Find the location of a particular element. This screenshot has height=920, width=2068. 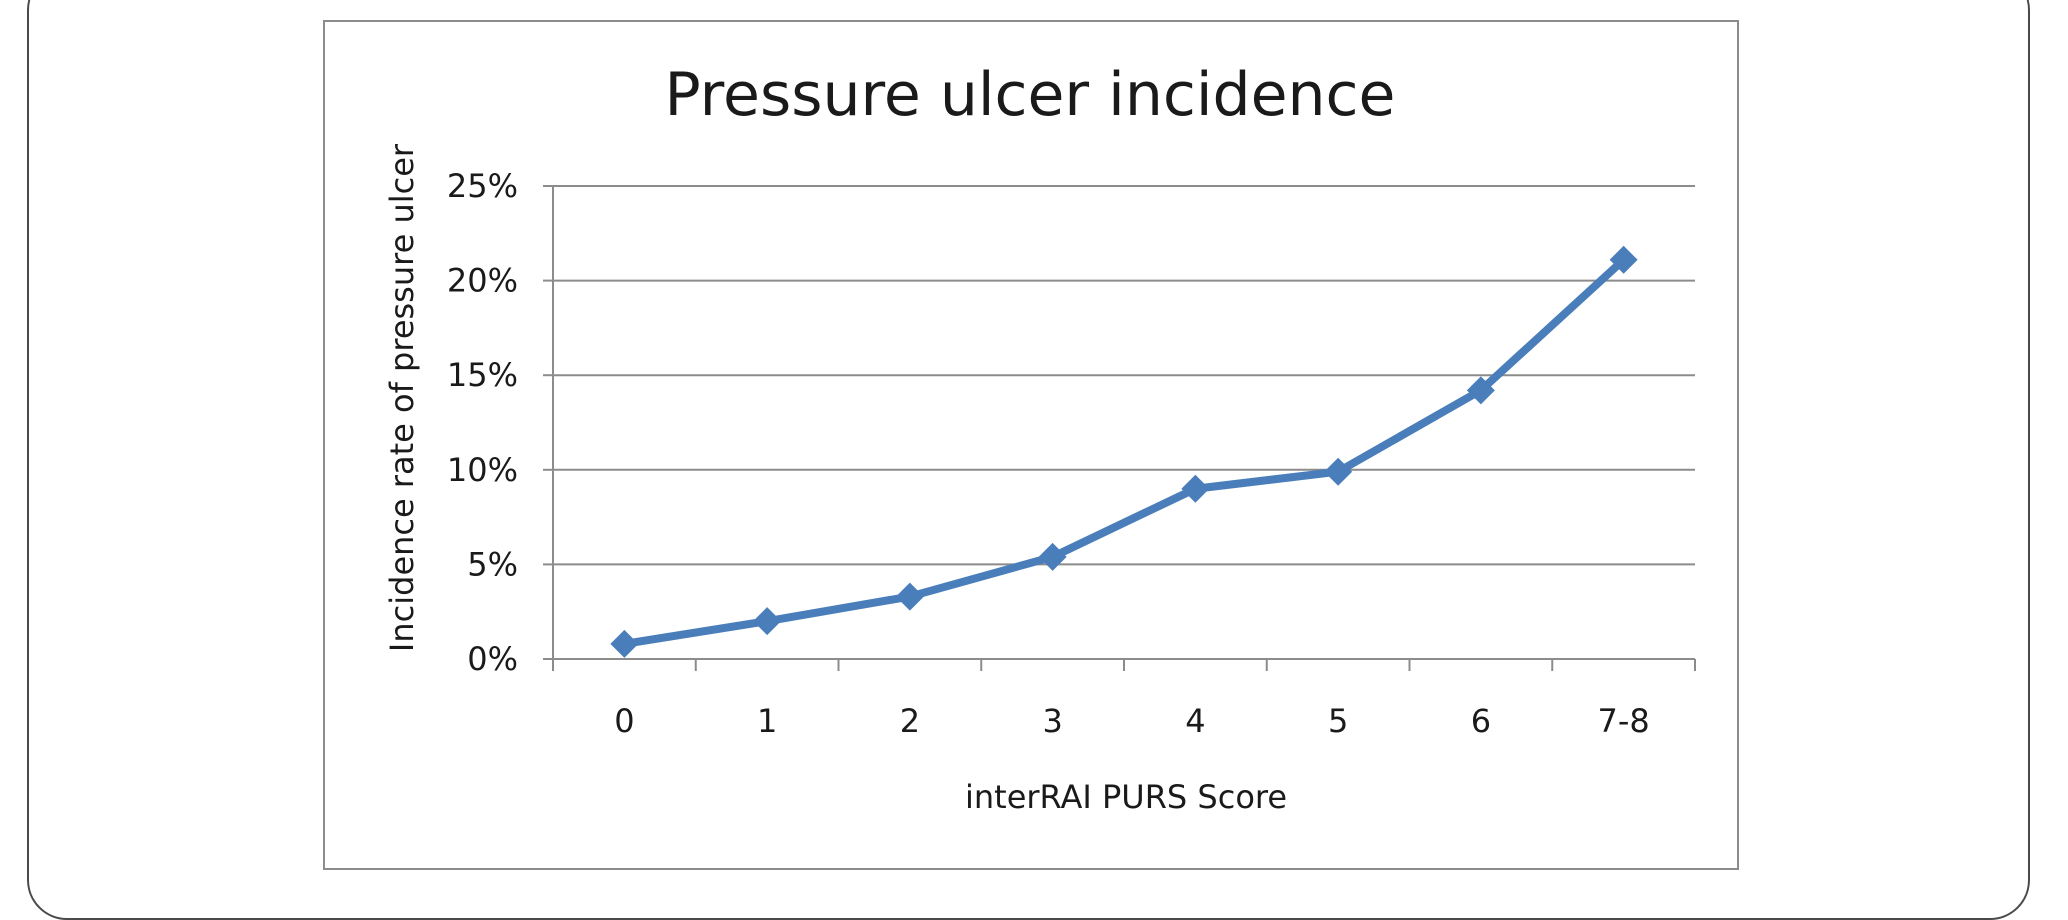

chart-title: Pressure ulcer incidence is located at coordinates (1030, 95).